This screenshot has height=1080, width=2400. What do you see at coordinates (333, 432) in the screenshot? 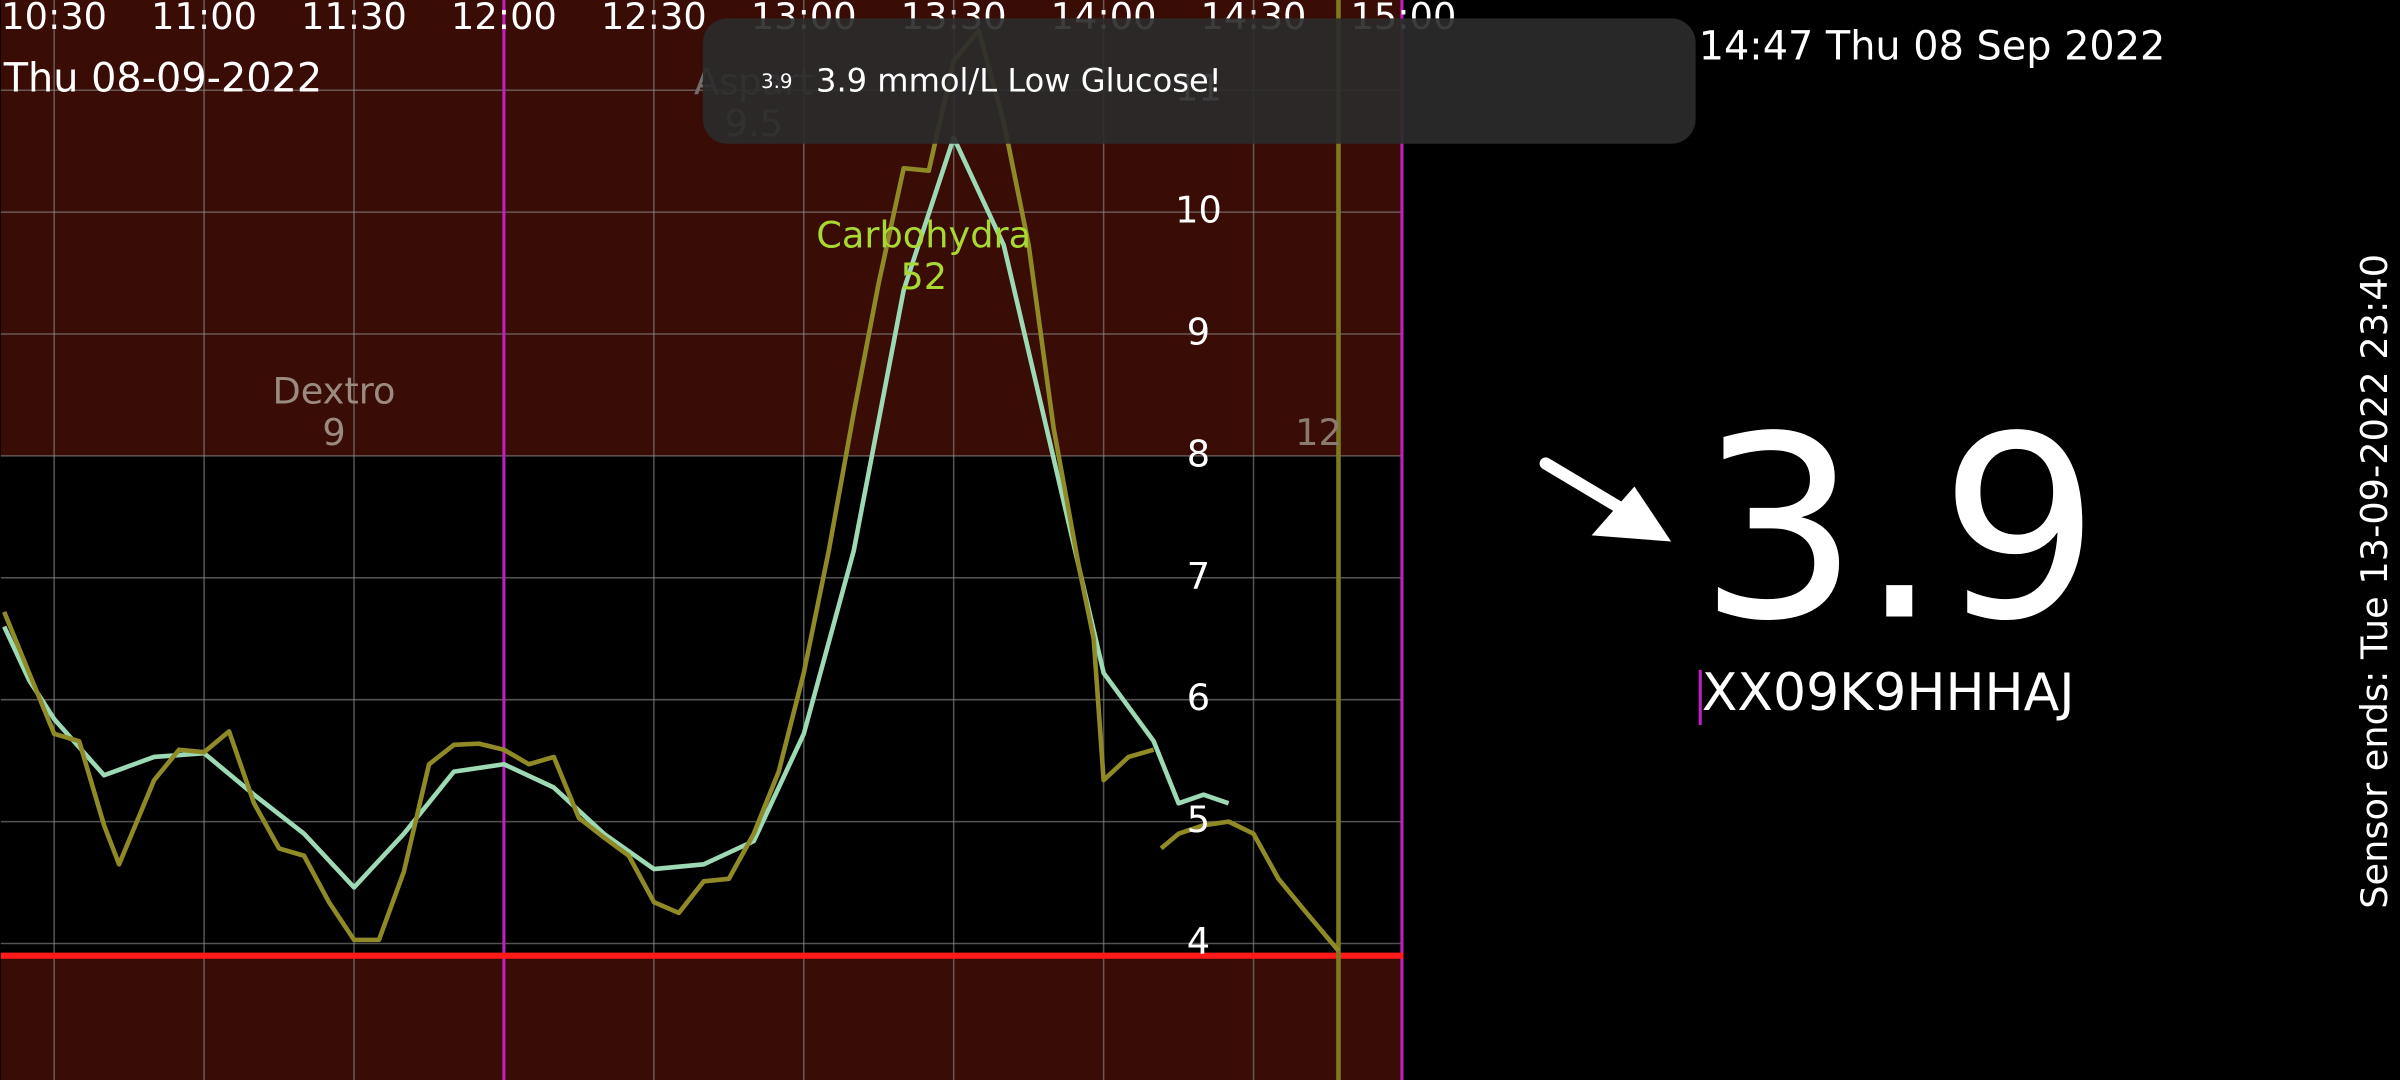
I see `annotation-amount: 9` at bounding box center [333, 432].